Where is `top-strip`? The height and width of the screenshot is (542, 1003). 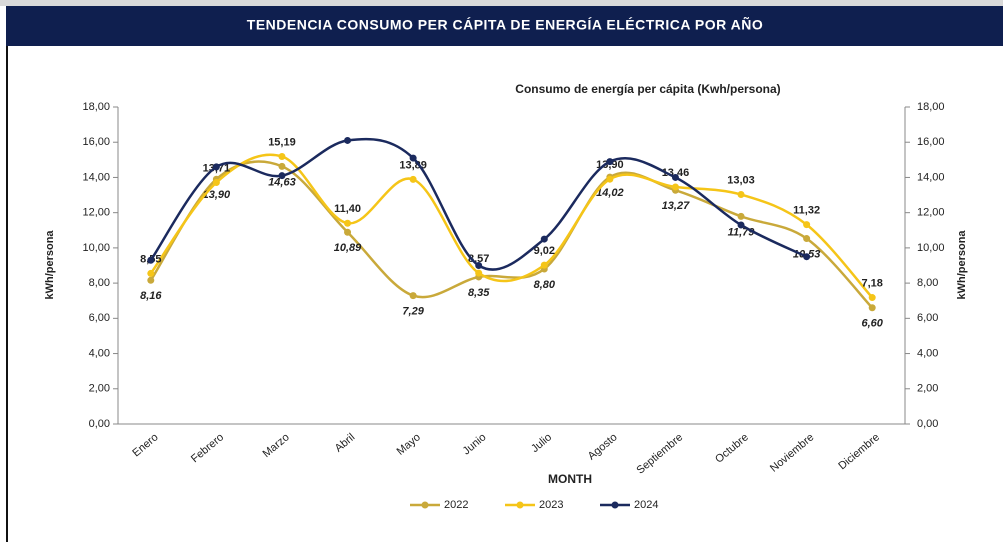 top-strip is located at coordinates (501, 3).